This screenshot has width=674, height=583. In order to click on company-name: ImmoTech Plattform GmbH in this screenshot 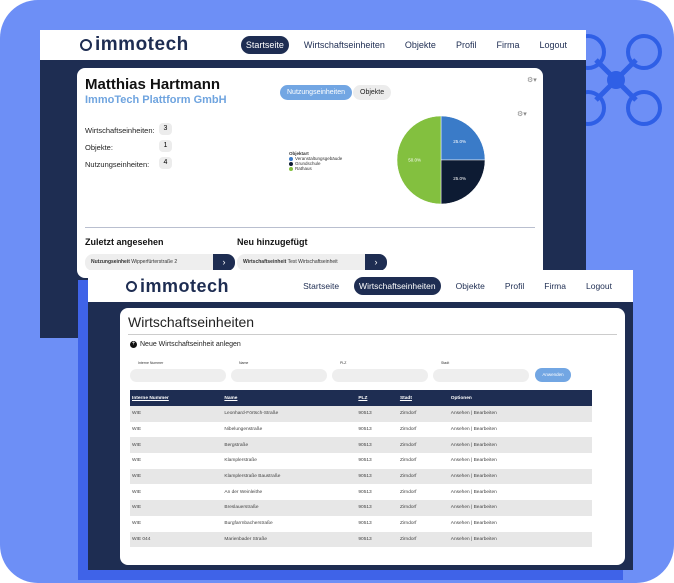, I will do `click(156, 100)`.